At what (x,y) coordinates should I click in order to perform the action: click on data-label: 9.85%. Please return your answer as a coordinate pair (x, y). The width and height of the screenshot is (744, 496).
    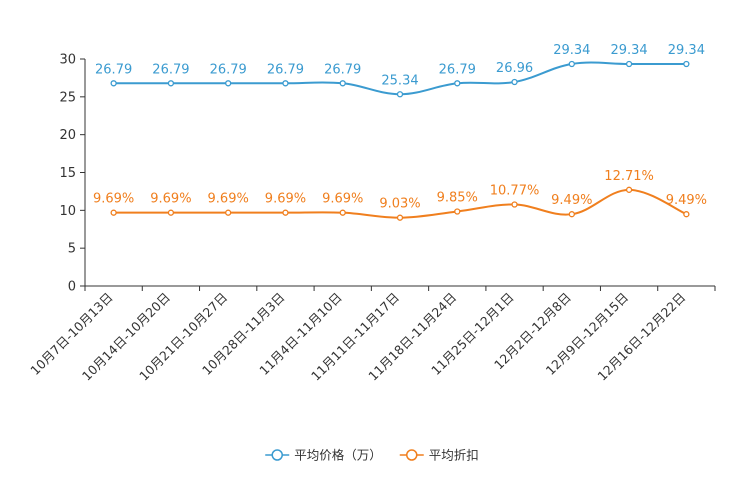
    Looking at the image, I should click on (457, 197).